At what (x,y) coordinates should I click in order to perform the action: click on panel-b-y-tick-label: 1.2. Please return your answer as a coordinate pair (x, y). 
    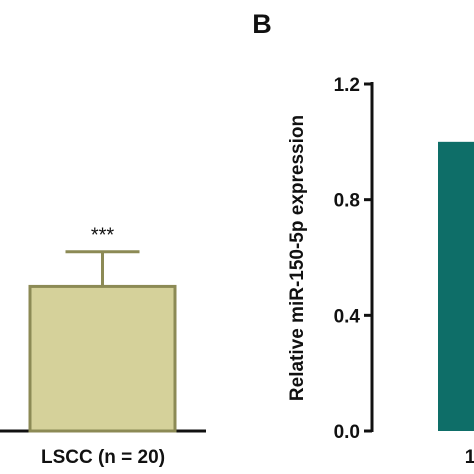
    Looking at the image, I should click on (347, 85).